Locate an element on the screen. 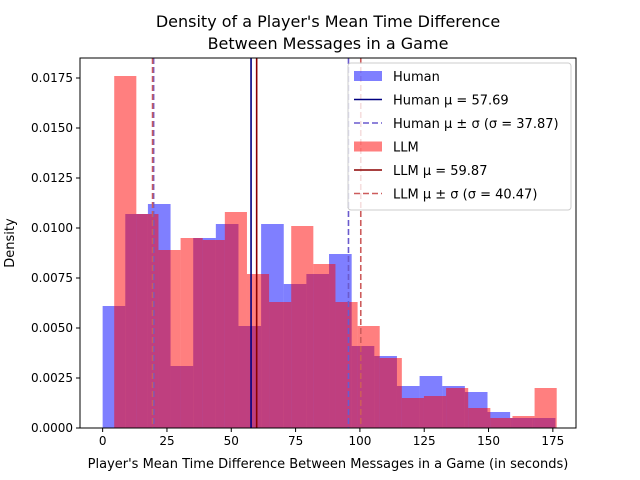 The width and height of the screenshot is (640, 480). y-axis-label: Density is located at coordinates (10, 243).